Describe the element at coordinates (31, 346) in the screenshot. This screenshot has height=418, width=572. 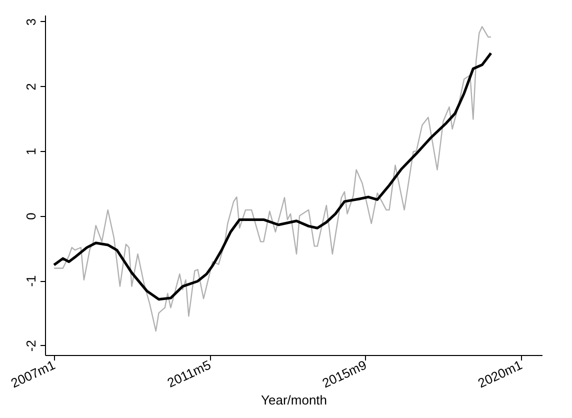
I see `y-tick-label: -2` at that location.